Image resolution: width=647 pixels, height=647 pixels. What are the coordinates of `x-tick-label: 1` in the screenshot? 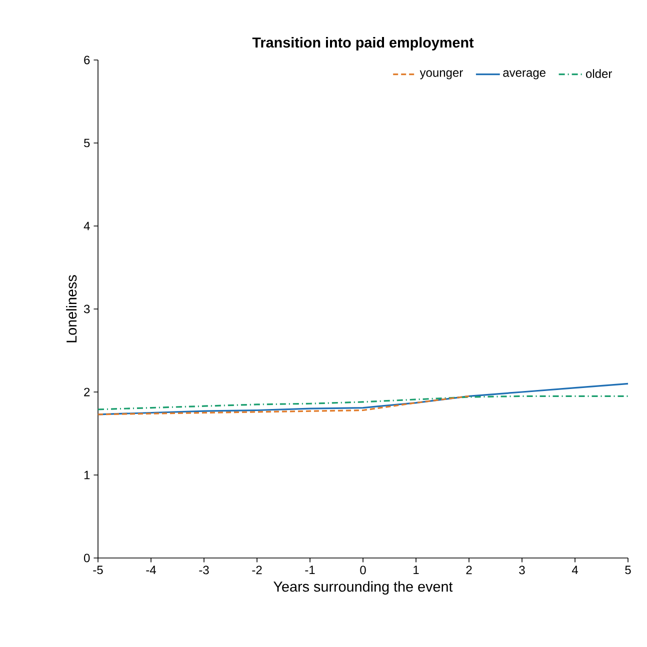 It's located at (416, 570).